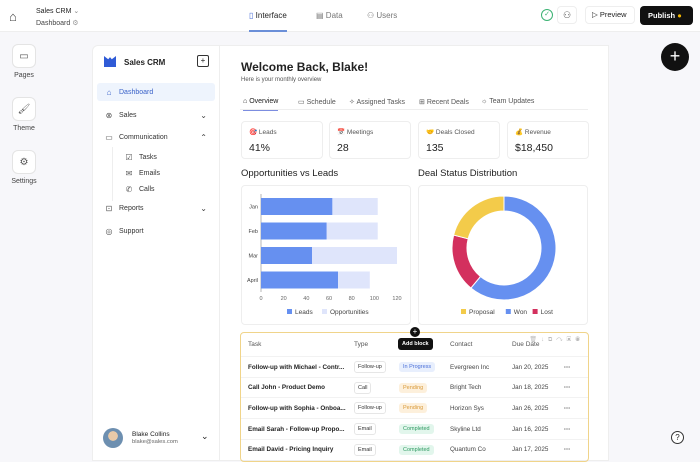 This screenshot has height=462, width=700. Describe the element at coordinates (254, 257) in the screenshot. I see `y-tick-label: Mar` at that location.